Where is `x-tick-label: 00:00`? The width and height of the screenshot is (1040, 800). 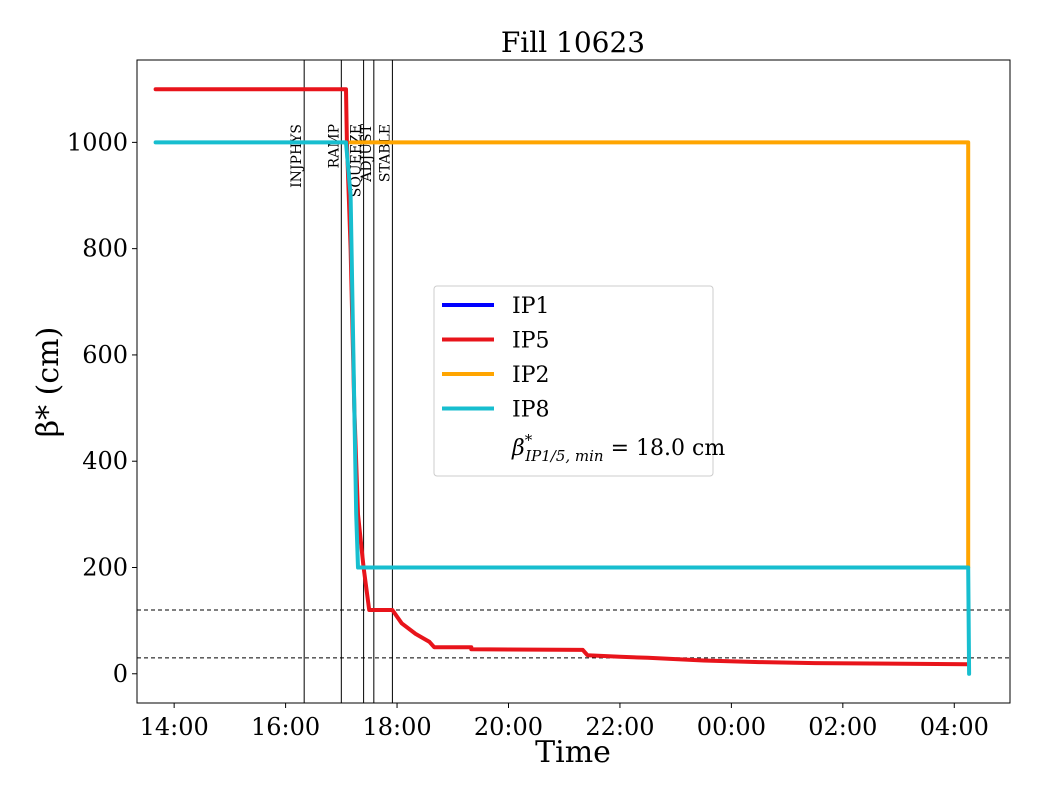 x-tick-label: 00:00 is located at coordinates (731, 727).